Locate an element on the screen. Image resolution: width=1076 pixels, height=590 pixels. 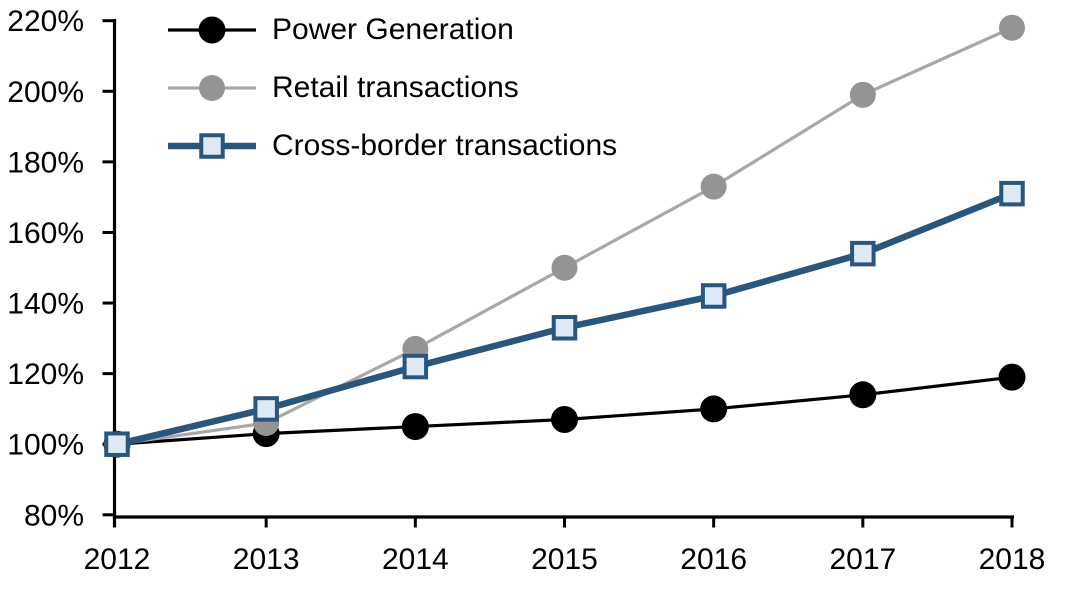
x-tick-label: 2015 is located at coordinates (564, 559).